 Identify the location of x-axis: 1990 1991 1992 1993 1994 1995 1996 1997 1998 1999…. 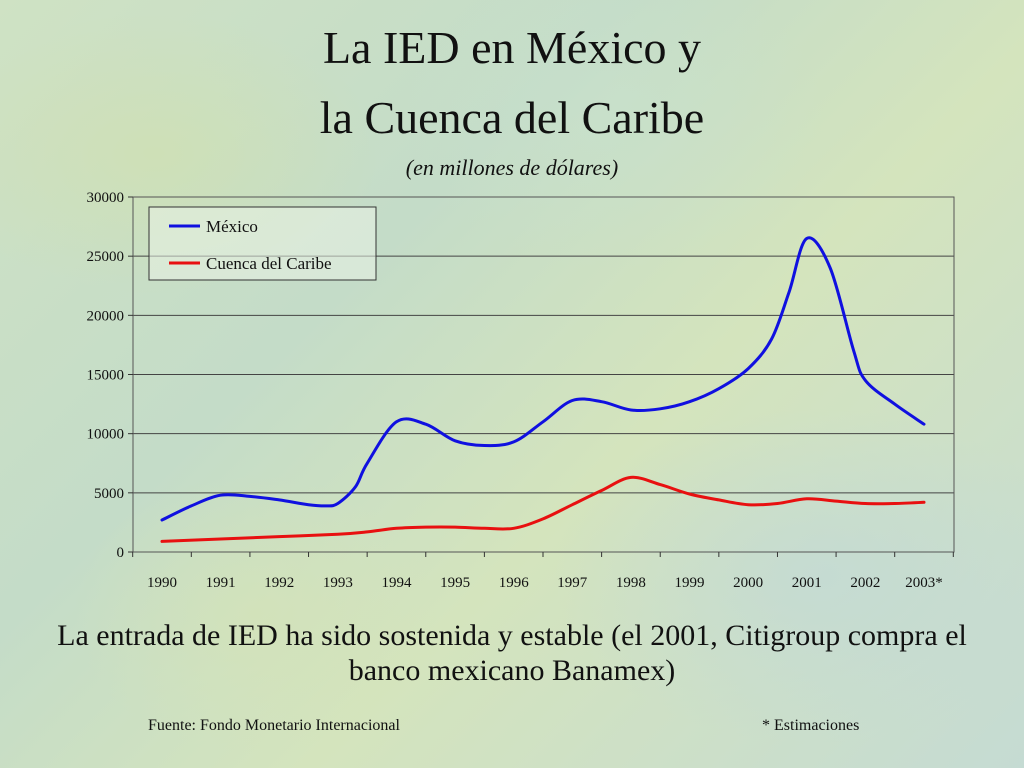
(543, 571).